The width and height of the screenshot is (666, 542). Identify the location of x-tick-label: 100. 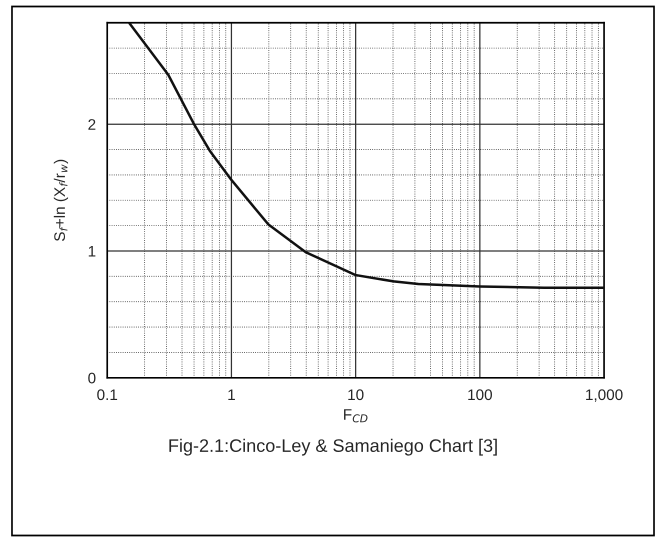
(480, 394).